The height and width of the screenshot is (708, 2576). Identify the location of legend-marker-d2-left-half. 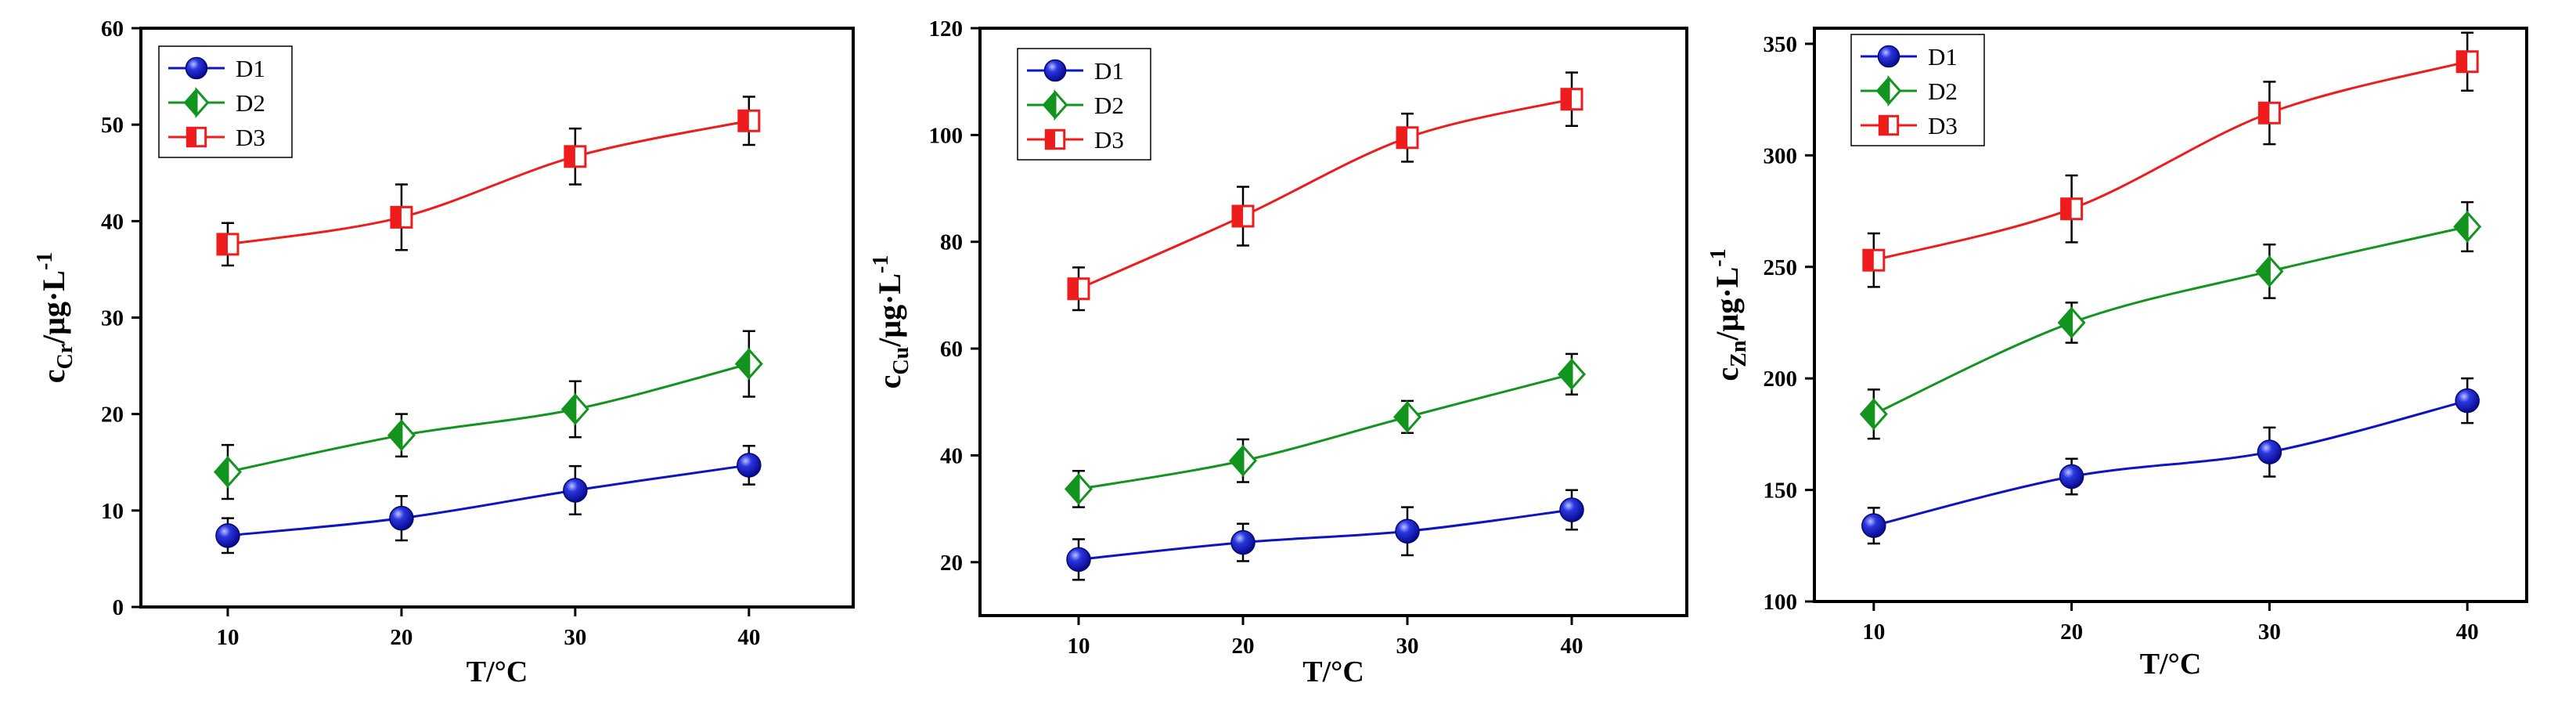
(190, 102).